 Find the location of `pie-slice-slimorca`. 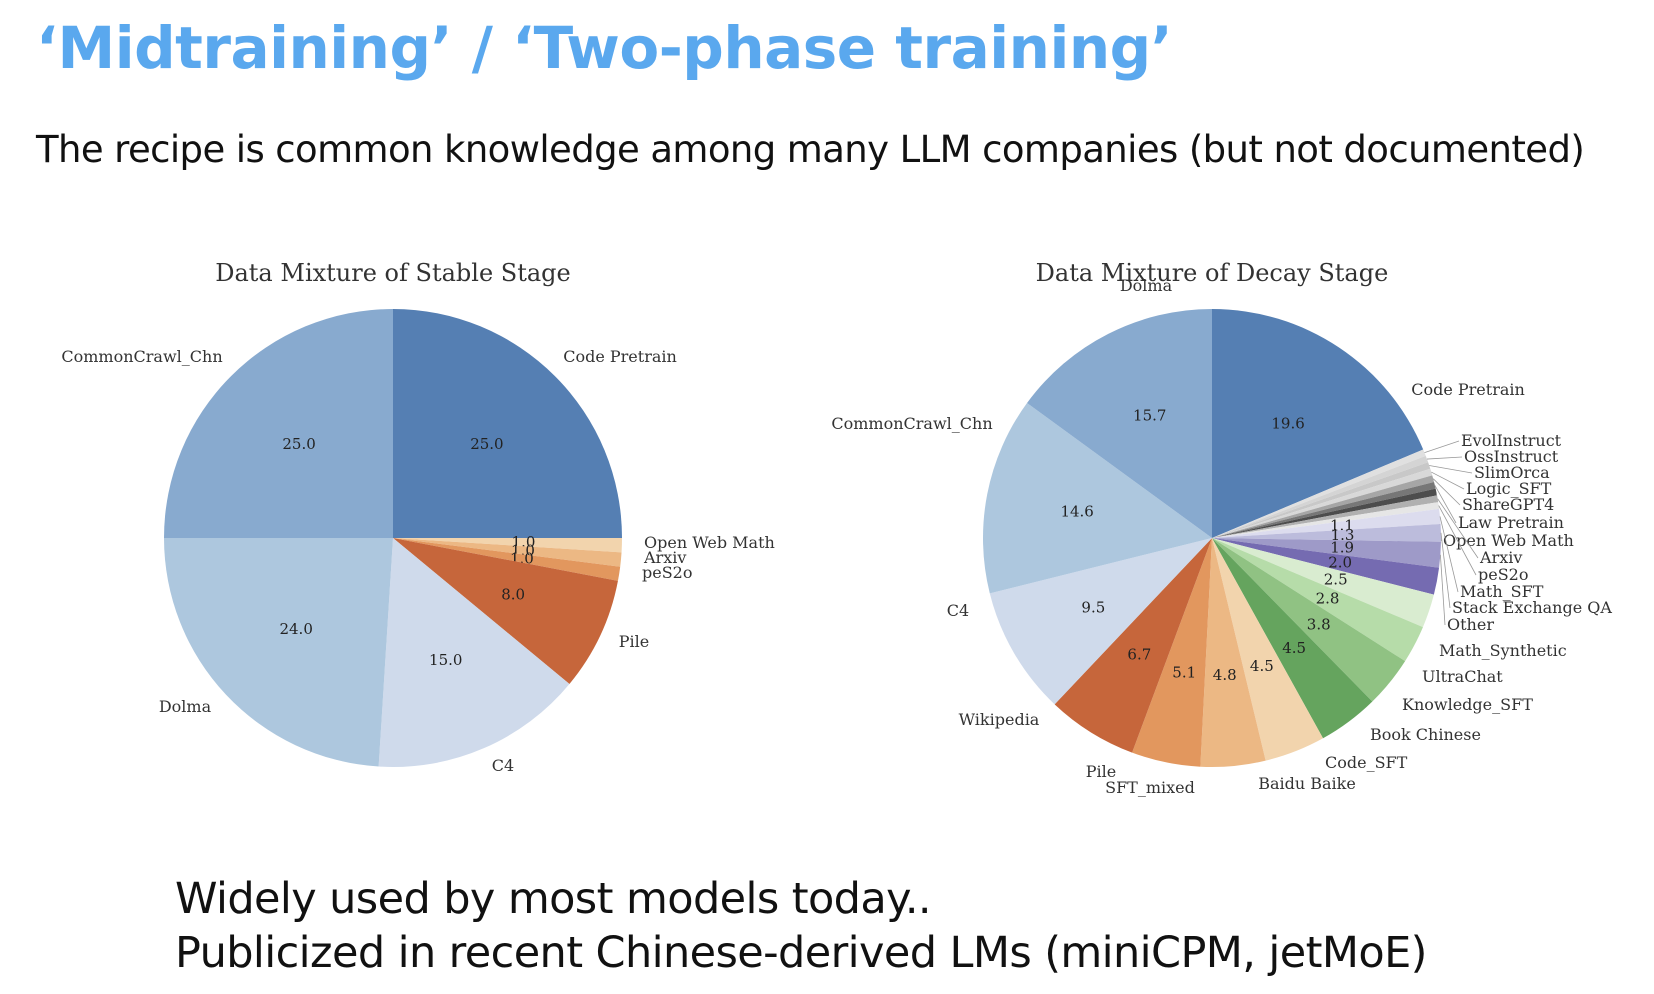

pie-slice-slimorca is located at coordinates (1321, 500).